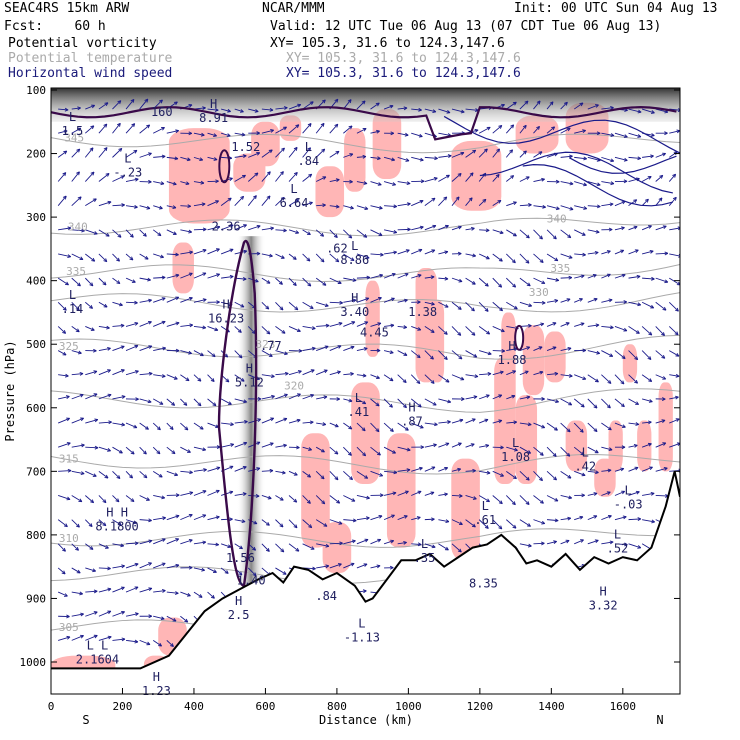  What do you see at coordinates (69, 459) in the screenshot?
I see `theta-label: 315` at bounding box center [69, 459].